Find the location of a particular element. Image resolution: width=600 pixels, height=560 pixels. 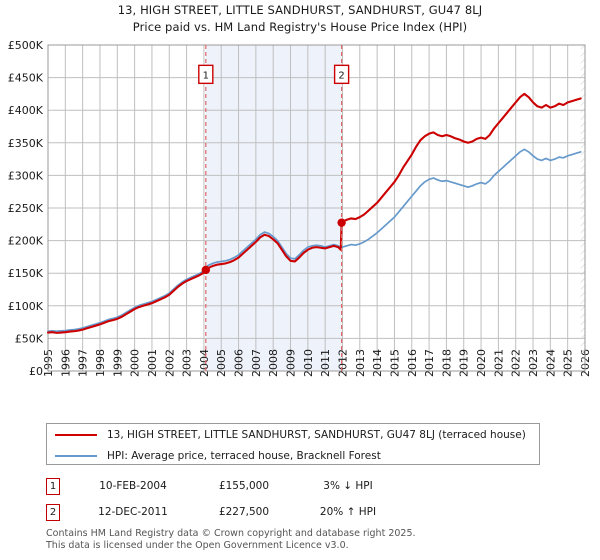

event-marker-number-2: 2 is located at coordinates (341, 75).